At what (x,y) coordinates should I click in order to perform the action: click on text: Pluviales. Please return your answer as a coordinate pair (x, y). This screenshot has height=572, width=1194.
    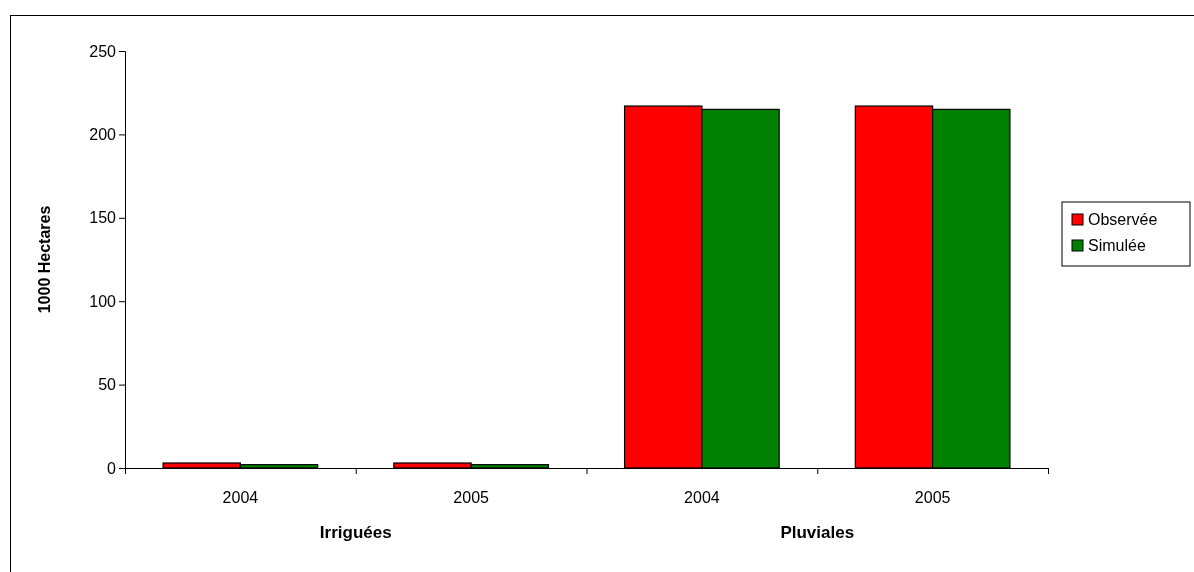
    Looking at the image, I should click on (817, 532).